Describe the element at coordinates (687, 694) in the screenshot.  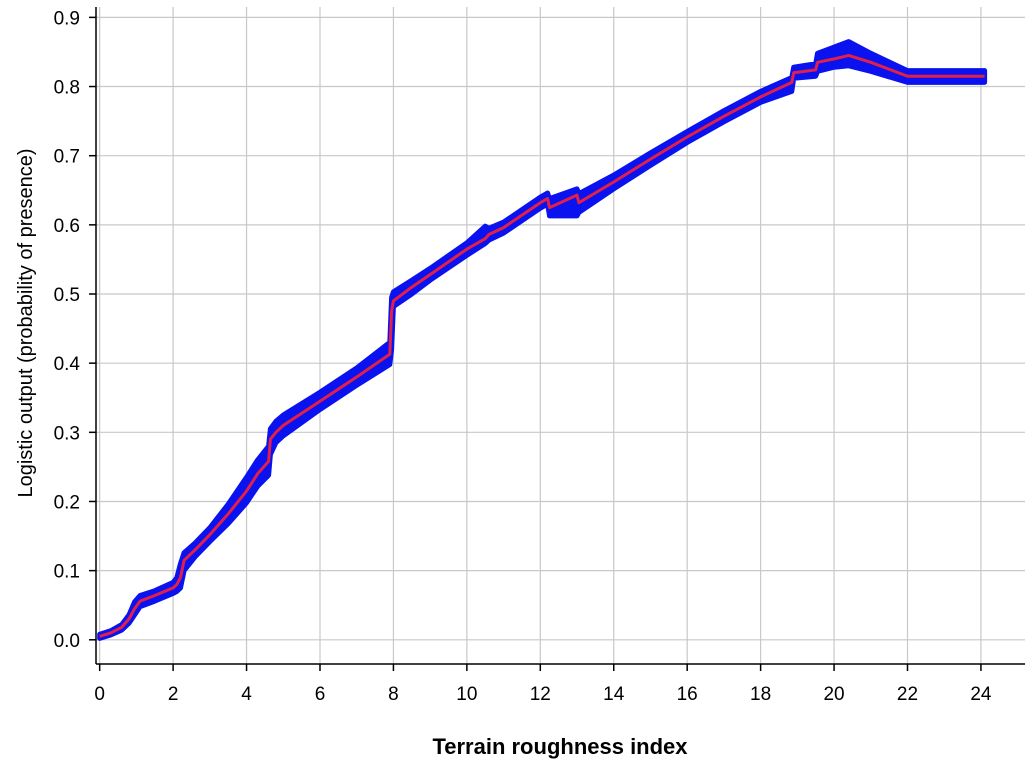
I see `x-tick-label-16: 16` at that location.